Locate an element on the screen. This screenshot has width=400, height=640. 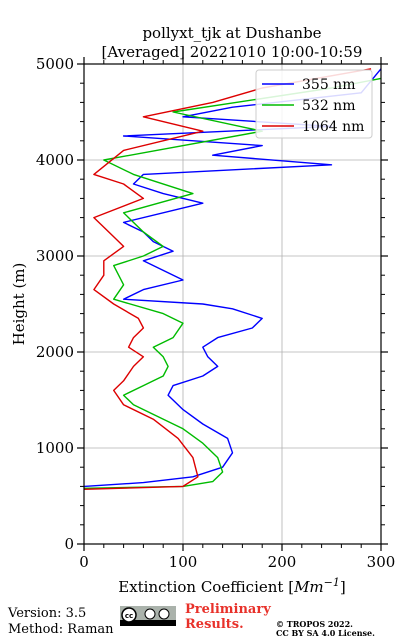
copyright-note: © TROPOS 2022. CC BY SA 4.0 License. is located at coordinates (325, 629).